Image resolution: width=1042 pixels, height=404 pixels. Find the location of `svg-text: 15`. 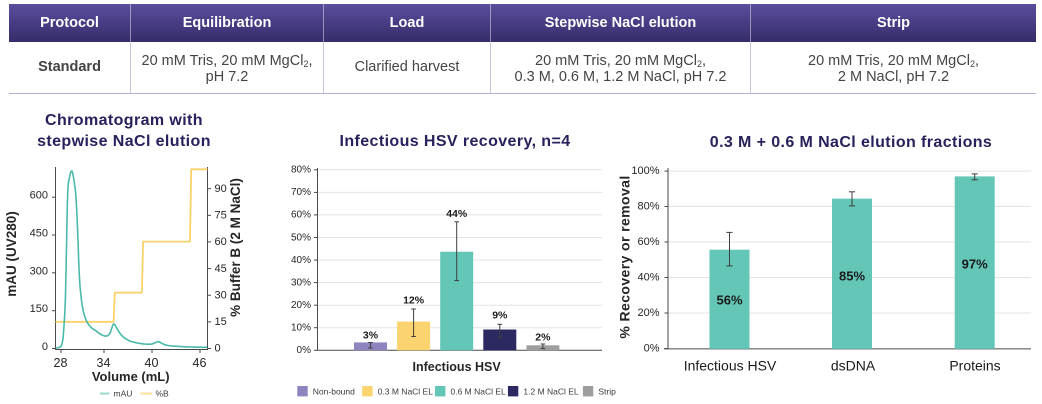

svg-text: 15 is located at coordinates (221, 322).